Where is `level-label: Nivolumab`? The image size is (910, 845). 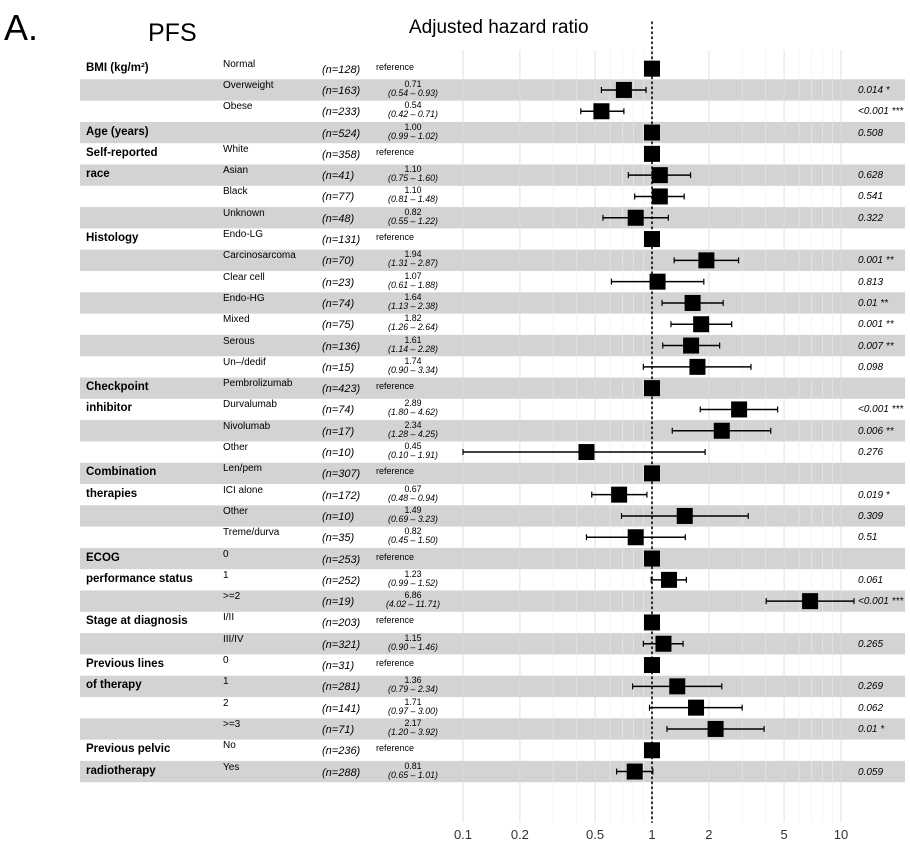 level-label: Nivolumab is located at coordinates (247, 426).